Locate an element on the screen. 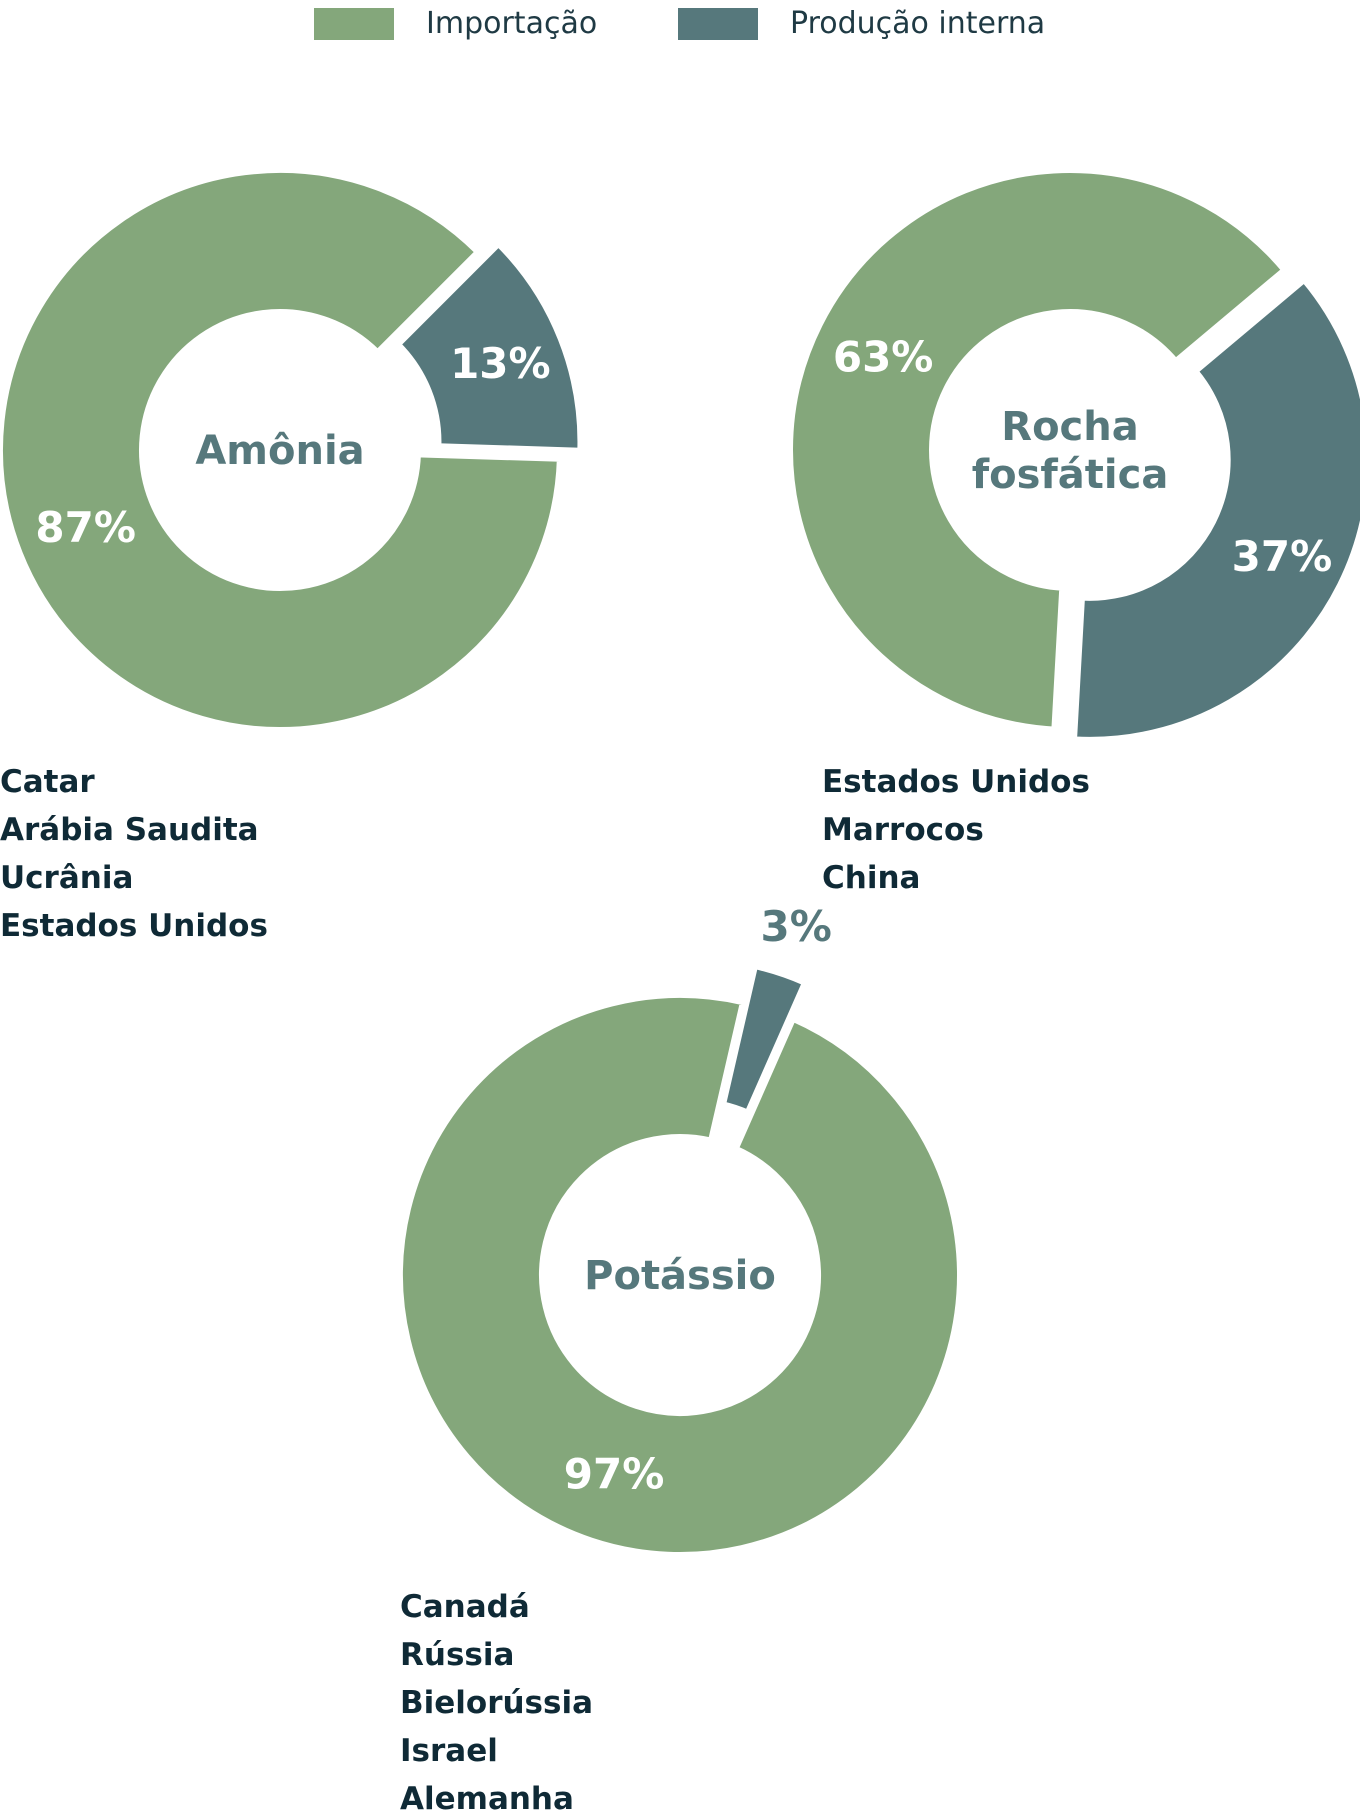  country-list-item: Canadá is located at coordinates (465, 1607).